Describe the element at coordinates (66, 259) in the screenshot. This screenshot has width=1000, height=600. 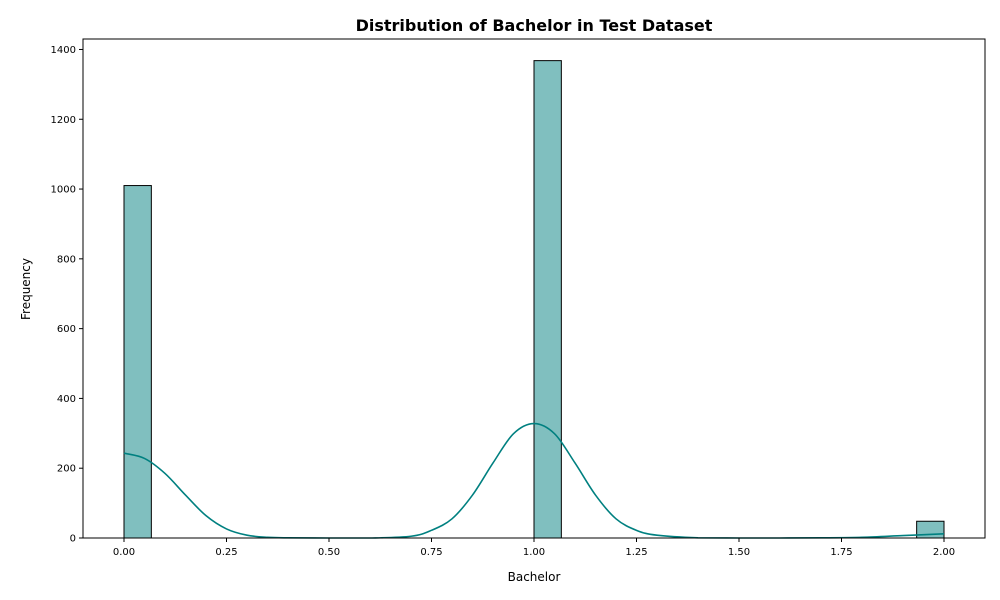
I see `y-tick-label: 800` at that location.